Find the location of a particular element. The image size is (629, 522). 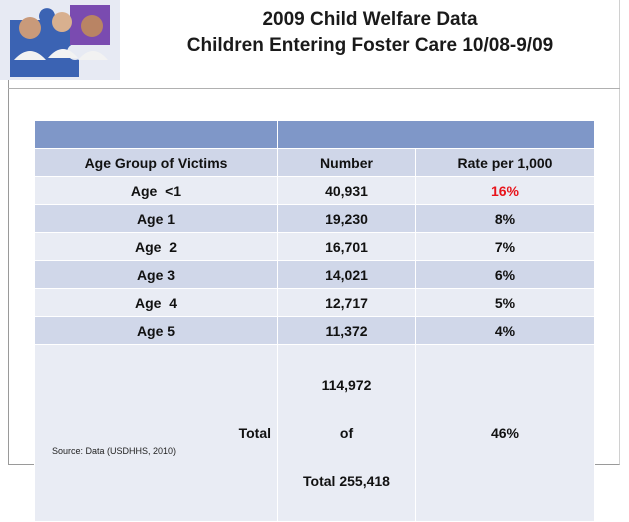

rate: 6% is located at coordinates (505, 274).